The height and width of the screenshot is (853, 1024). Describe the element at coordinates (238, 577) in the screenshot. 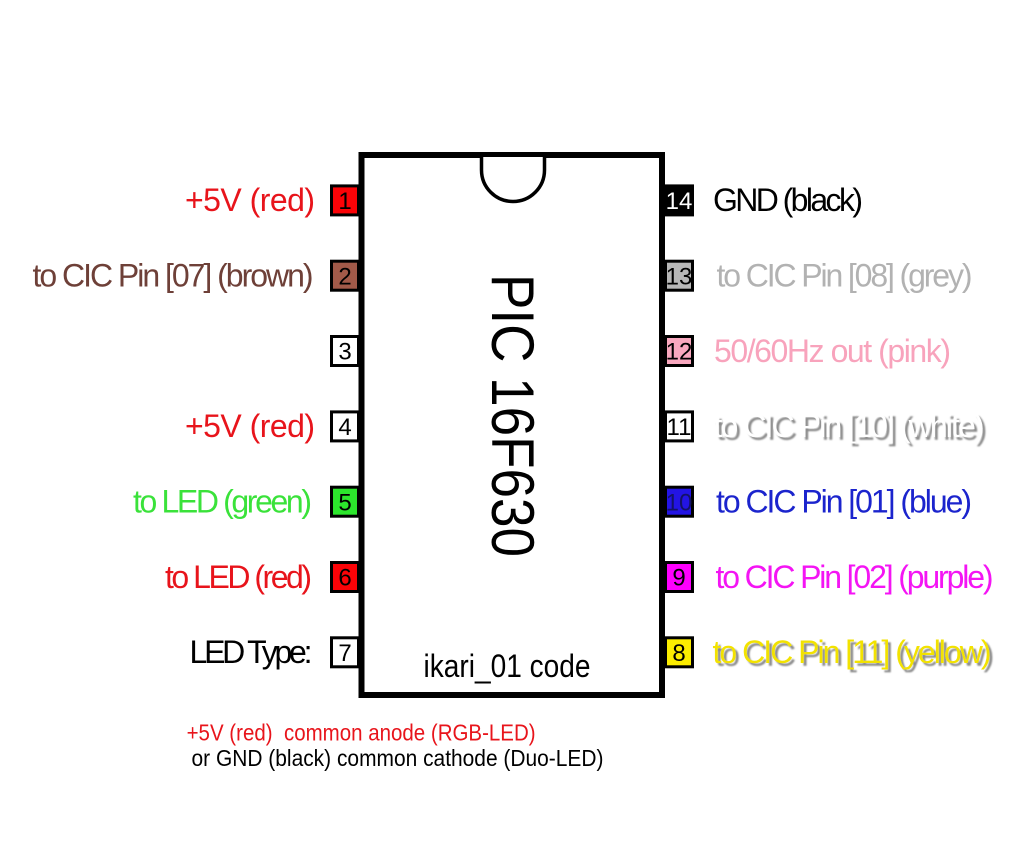

I see `svg-text: to LED (red)` at that location.